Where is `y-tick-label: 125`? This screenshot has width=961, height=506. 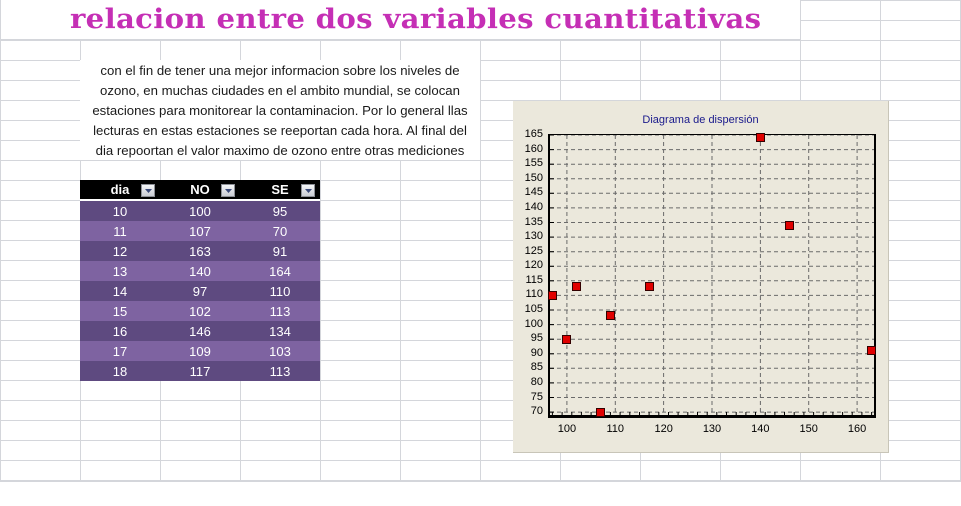
y-tick-label: 125 is located at coordinates (533, 250).